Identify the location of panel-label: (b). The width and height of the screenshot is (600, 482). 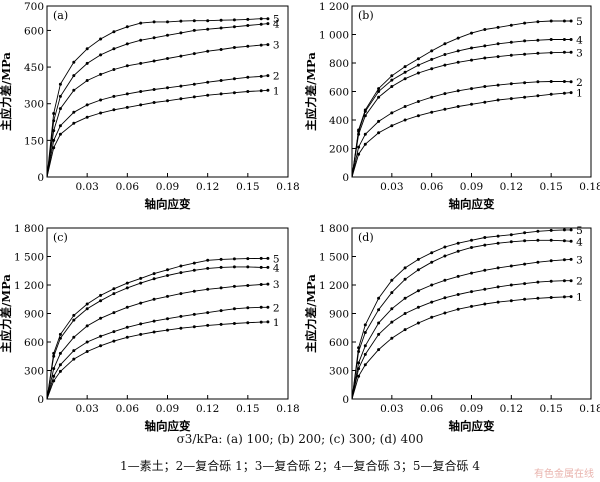
(366, 15).